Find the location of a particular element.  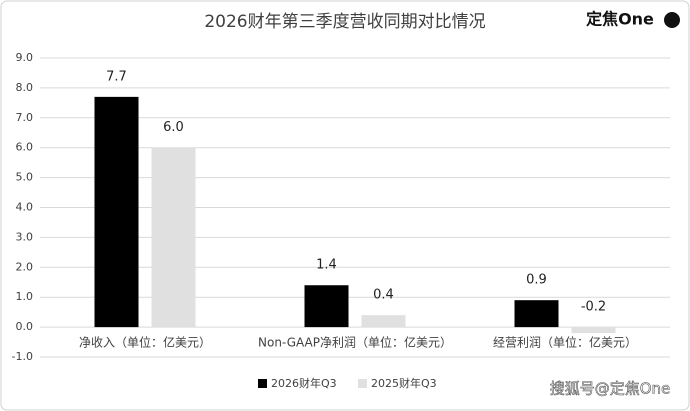

x-tick-label: 净收入（单位：亿美元） is located at coordinates (145, 342).